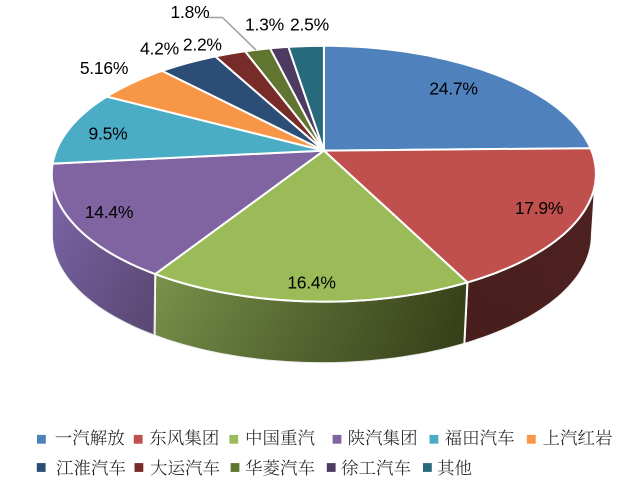 The height and width of the screenshot is (497, 643). What do you see at coordinates (109, 212) in the screenshot?
I see `svg-text: 14.4%` at bounding box center [109, 212].